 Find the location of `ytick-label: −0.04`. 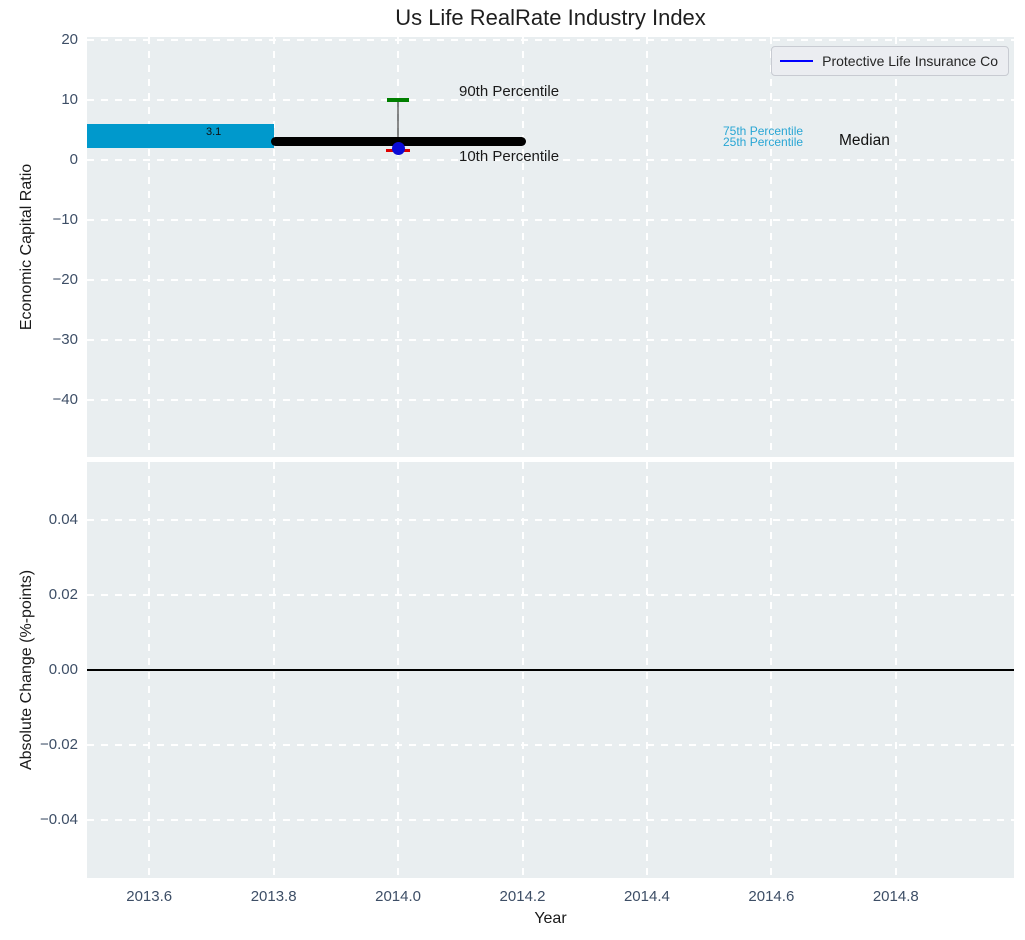

ytick-label: −0.04 is located at coordinates (59, 819).